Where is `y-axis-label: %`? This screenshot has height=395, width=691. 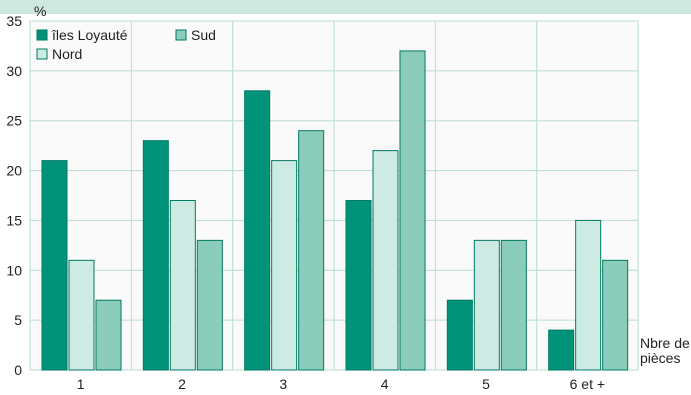 y-axis-label: % is located at coordinates (40, 11).